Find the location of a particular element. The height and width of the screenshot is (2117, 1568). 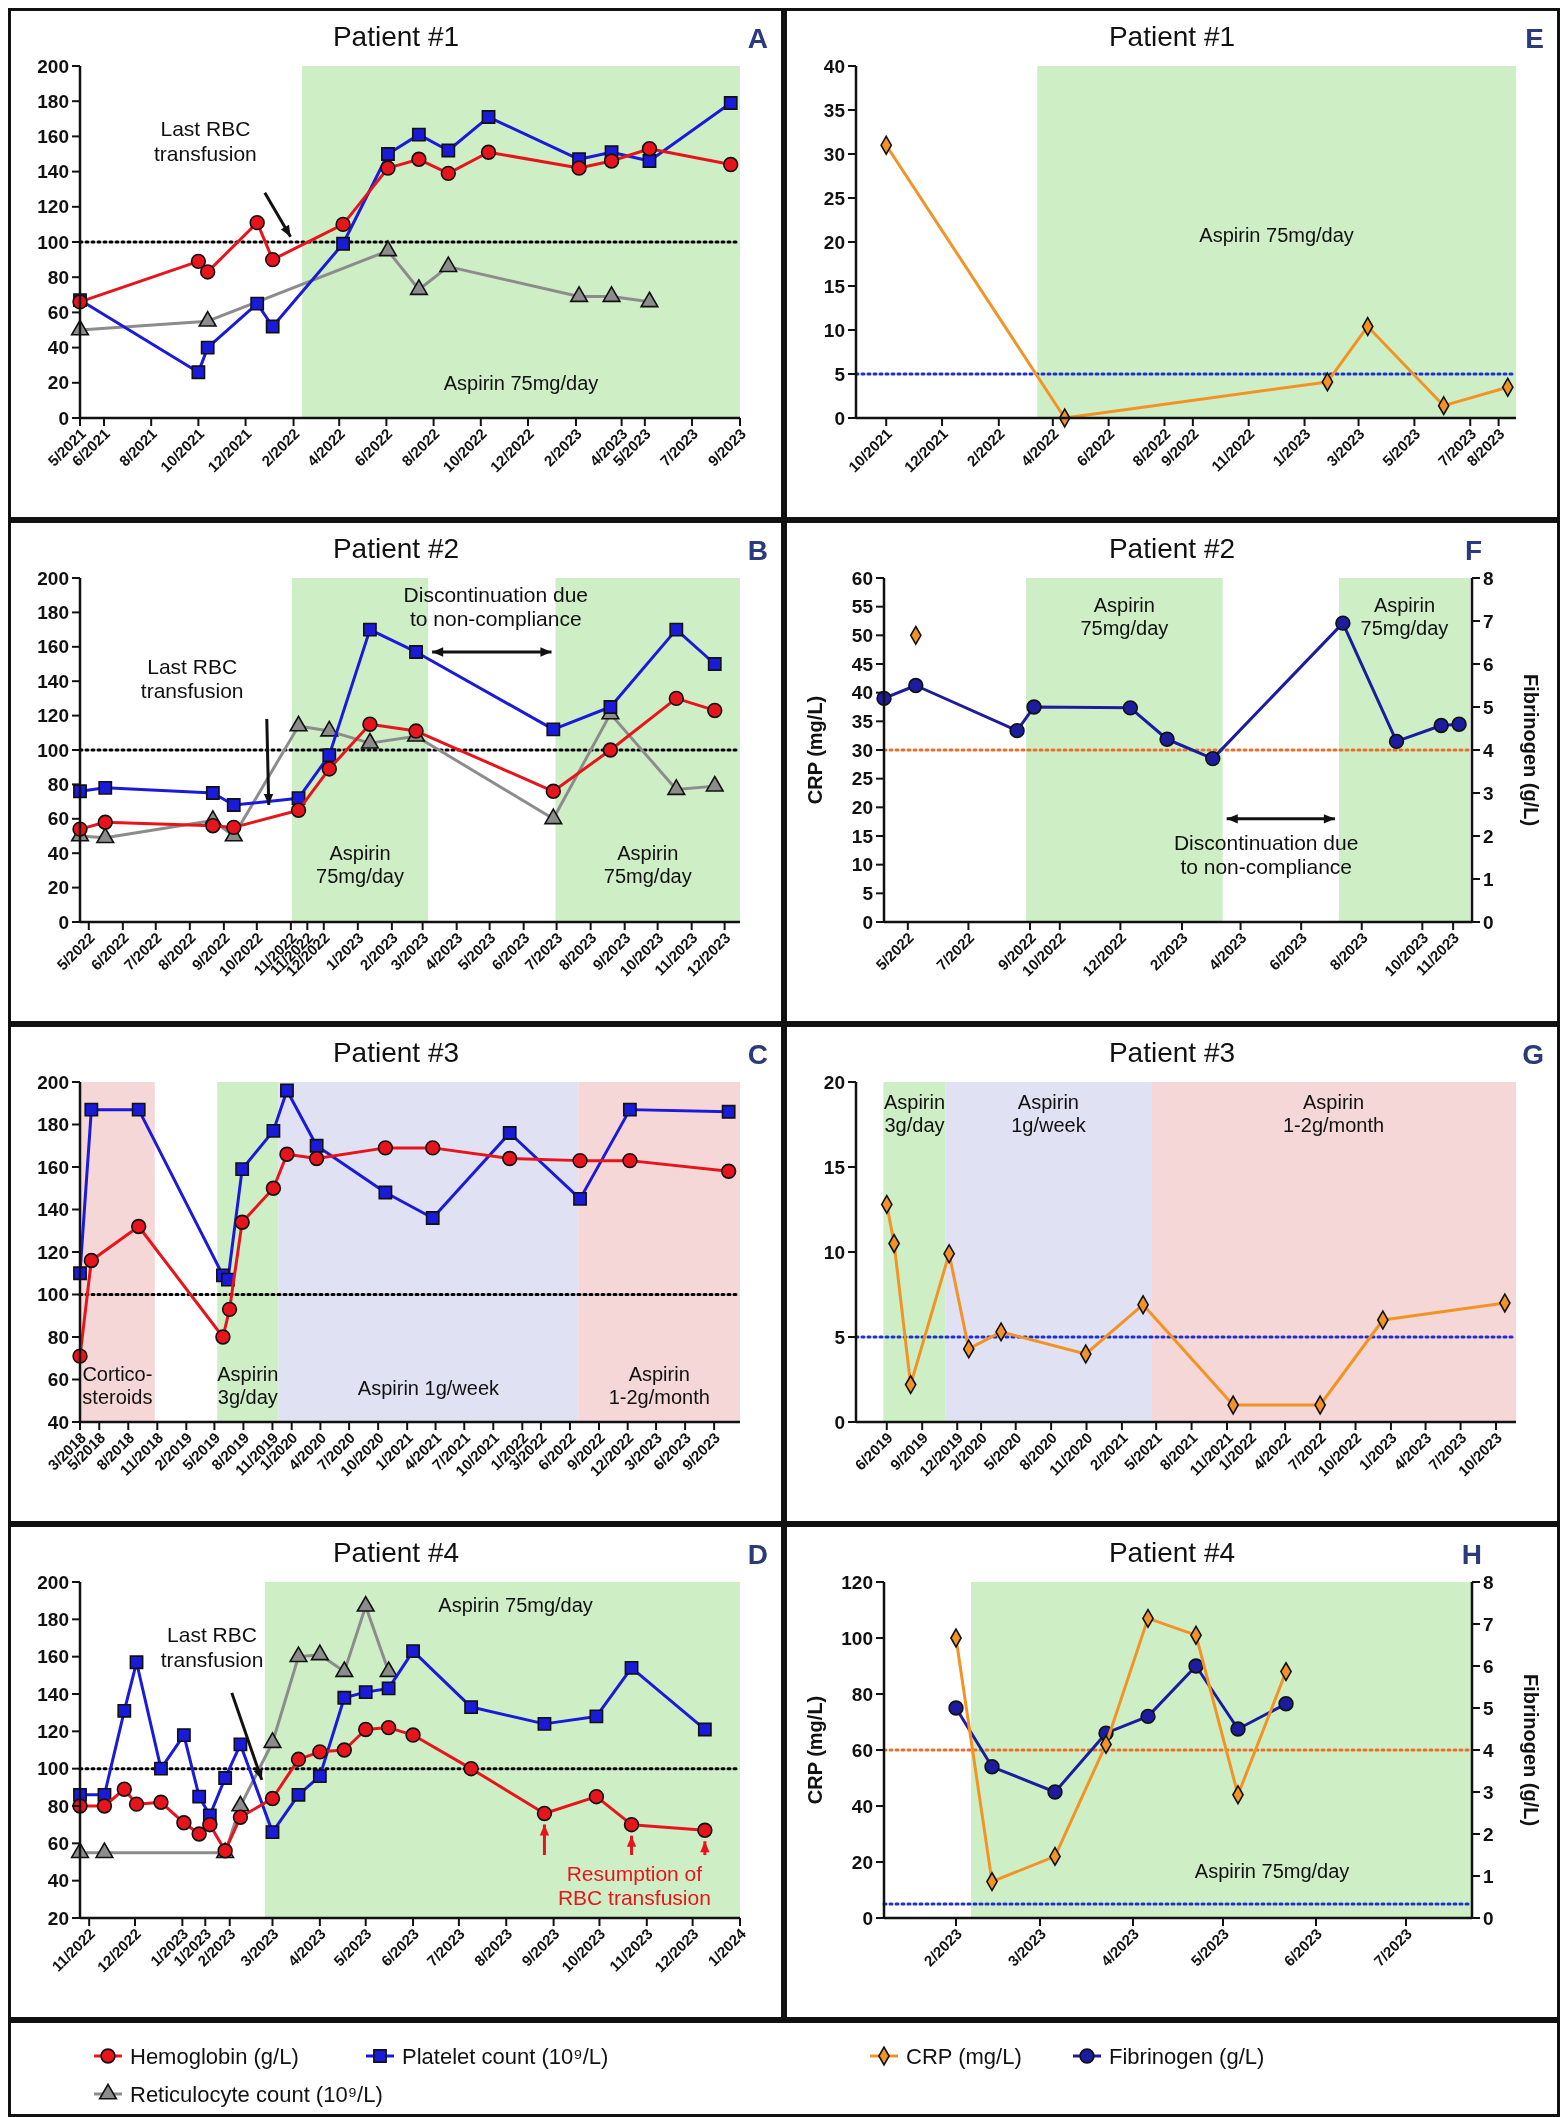

y2-tick-label: 4 is located at coordinates (1488, 1750).